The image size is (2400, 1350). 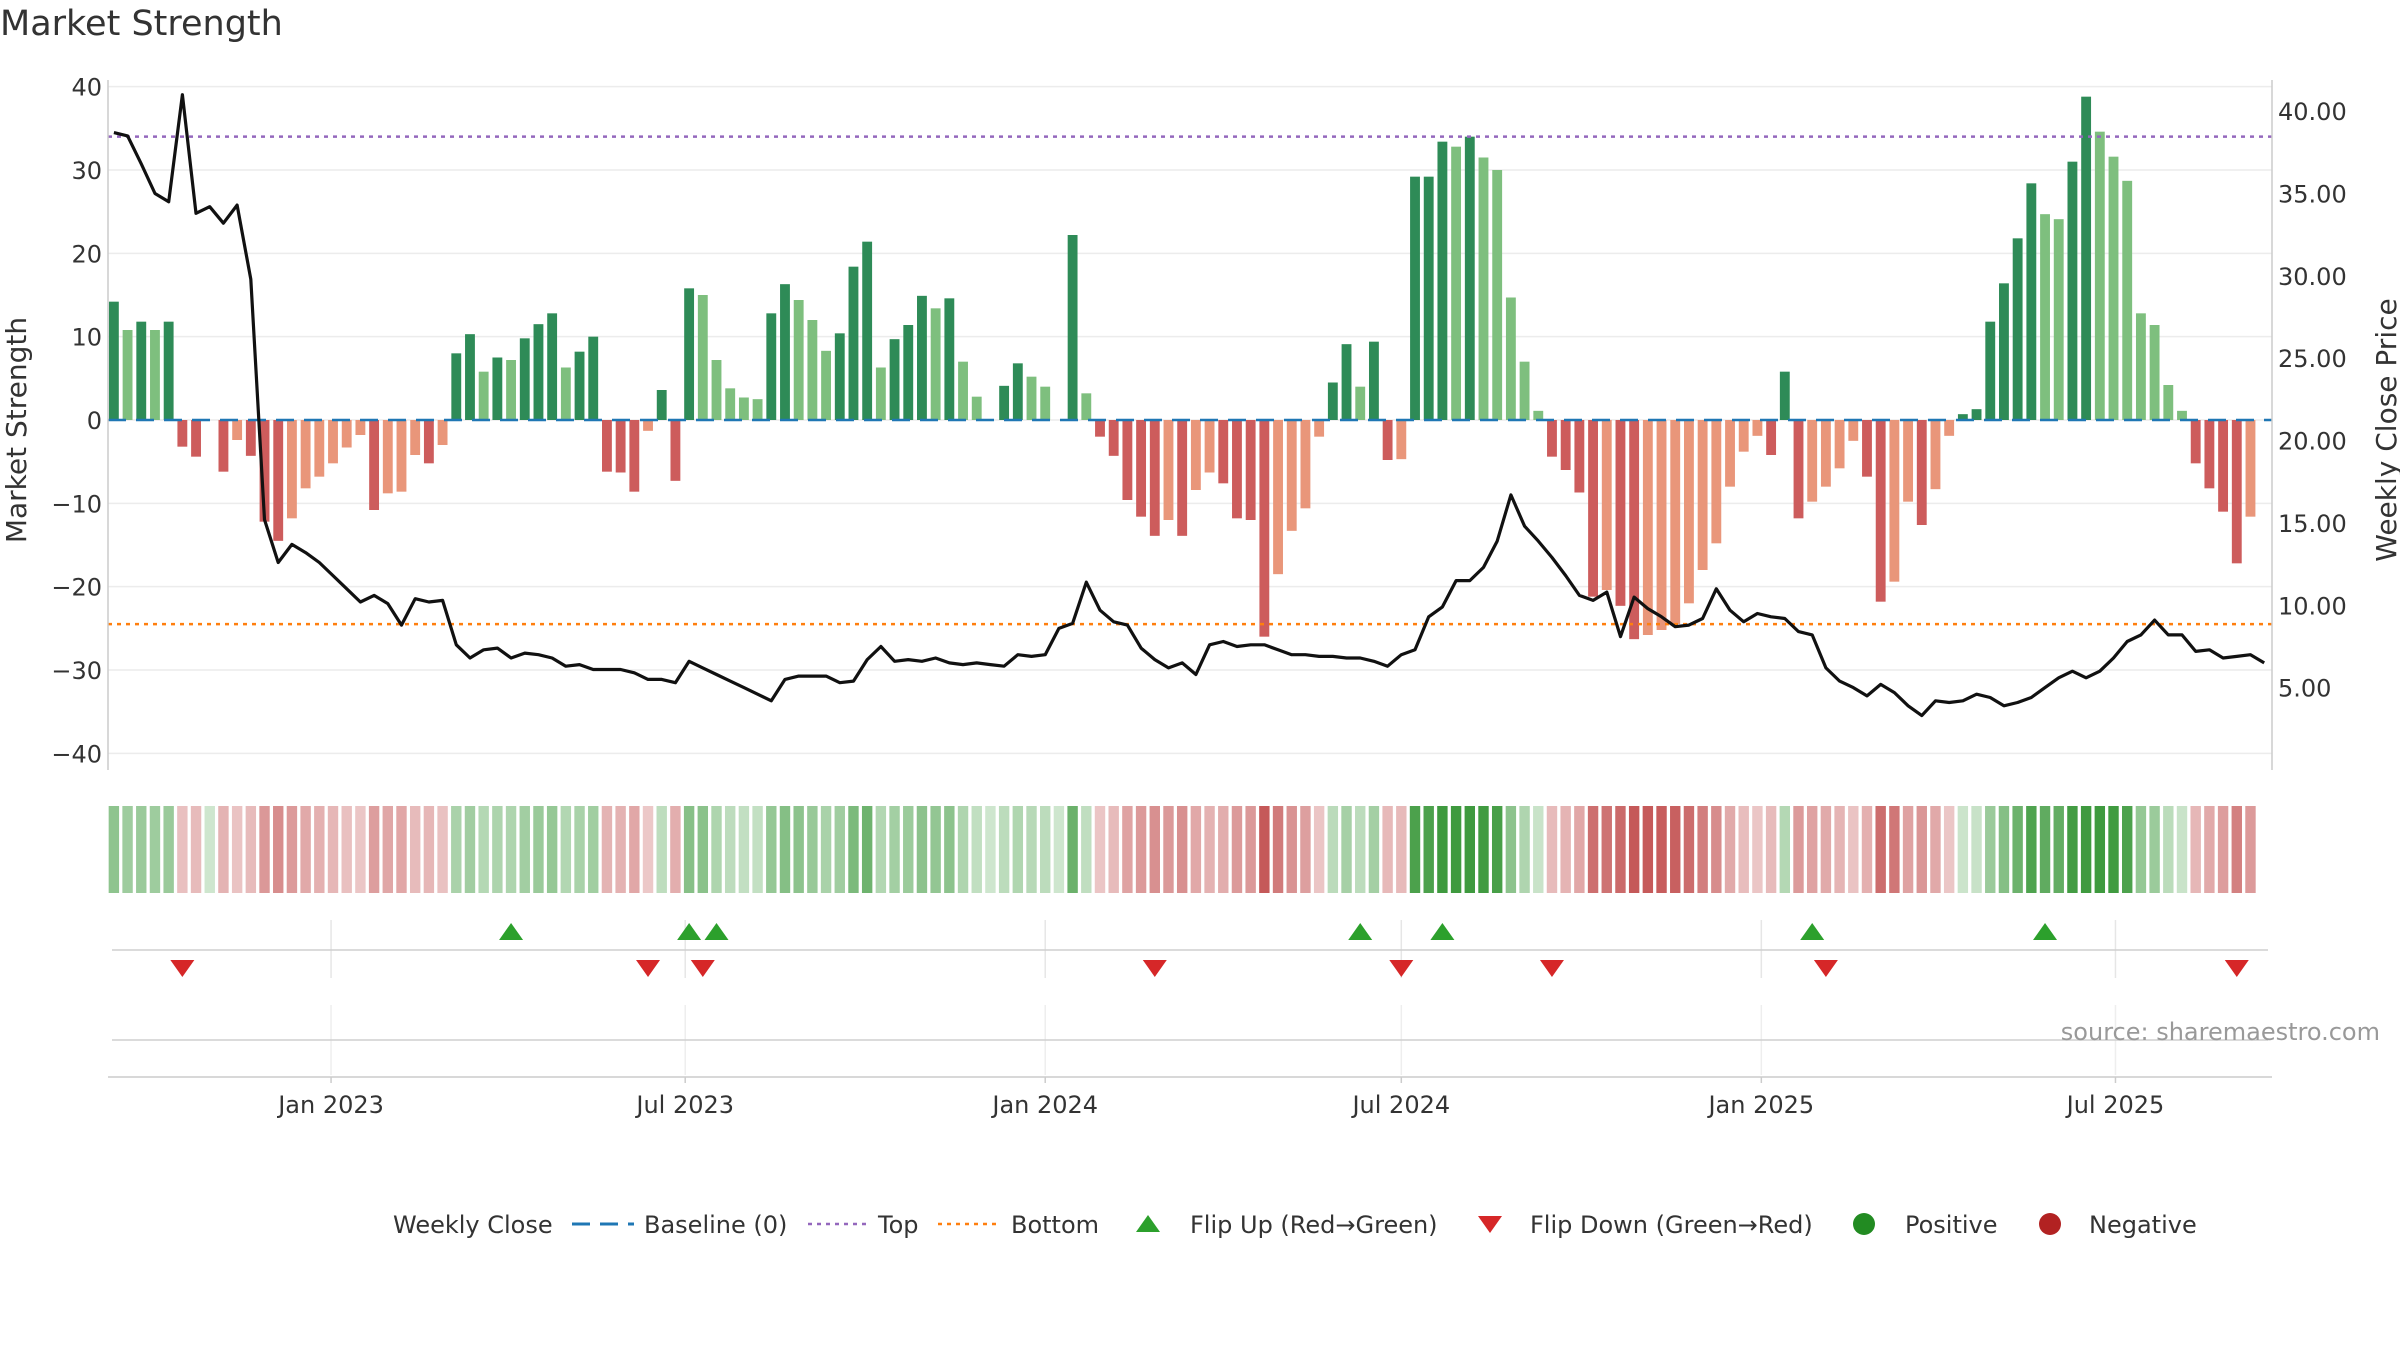 What do you see at coordinates (1864, 1224) in the screenshot?
I see `legend-swatch-positive` at bounding box center [1864, 1224].